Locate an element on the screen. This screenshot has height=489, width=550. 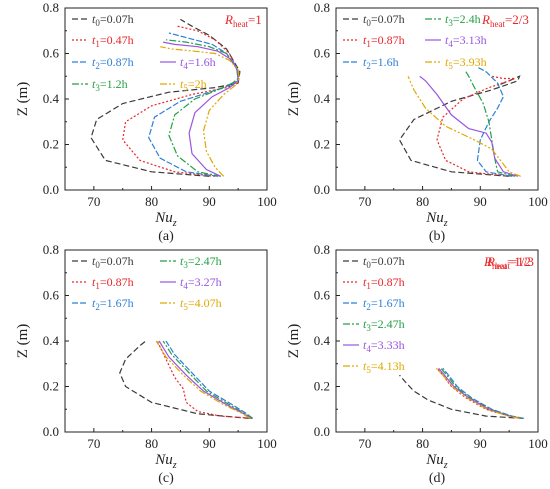
legend-label-t5: t5=4.13h is located at coordinates (384, 367).